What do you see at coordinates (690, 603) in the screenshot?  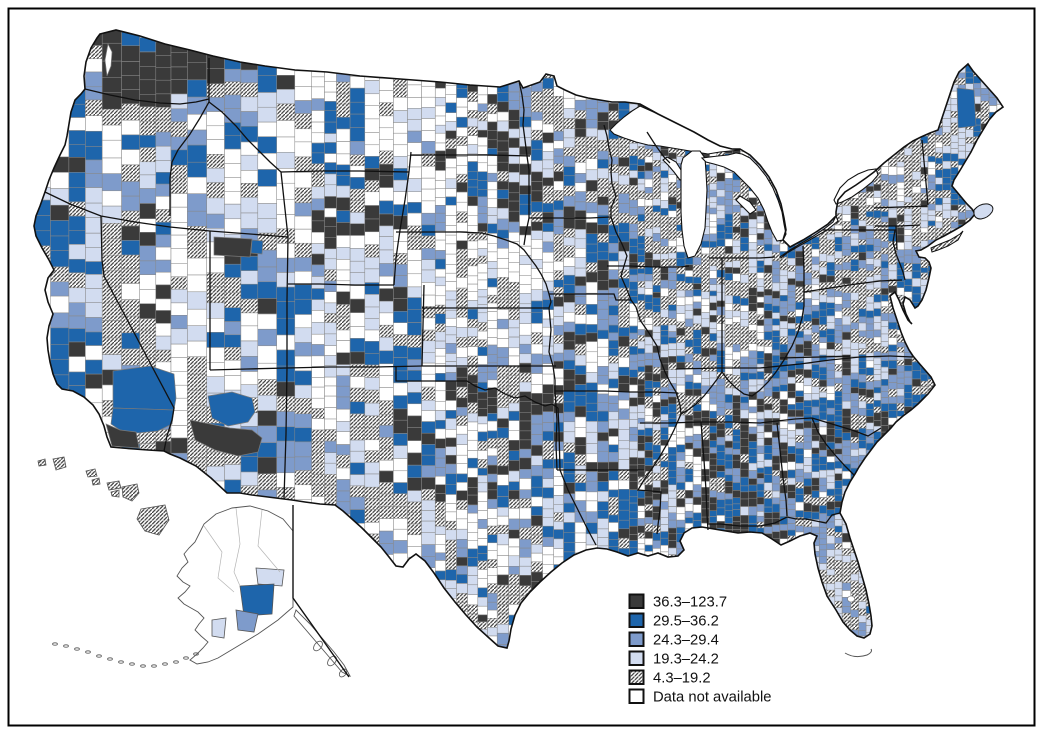 I see `svg-text: 36.3–123.7` at bounding box center [690, 603].